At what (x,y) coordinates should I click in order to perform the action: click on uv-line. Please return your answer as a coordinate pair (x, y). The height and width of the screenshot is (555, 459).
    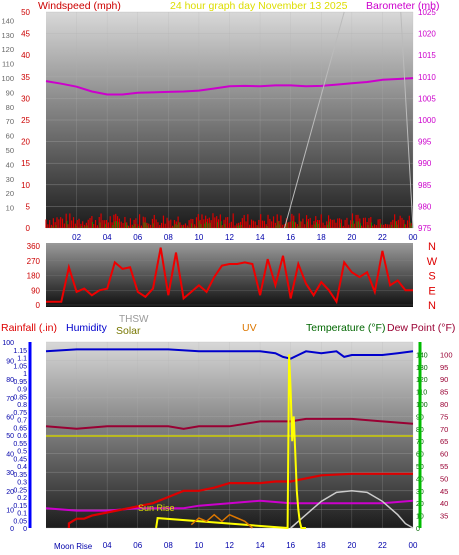
    Looking at the image, I should click on (221, 521).